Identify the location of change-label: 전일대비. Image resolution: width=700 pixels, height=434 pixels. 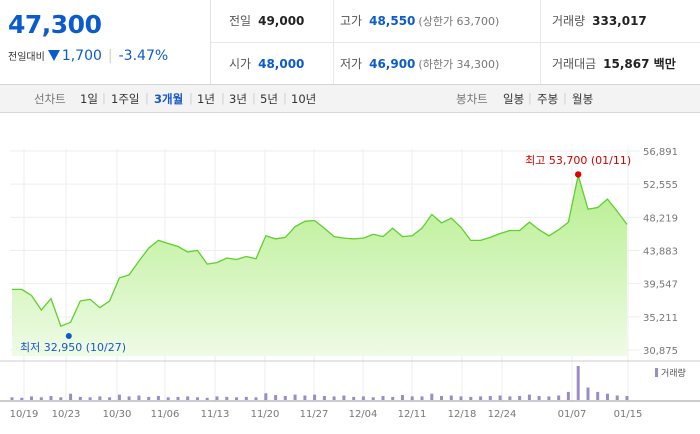
(26, 57).